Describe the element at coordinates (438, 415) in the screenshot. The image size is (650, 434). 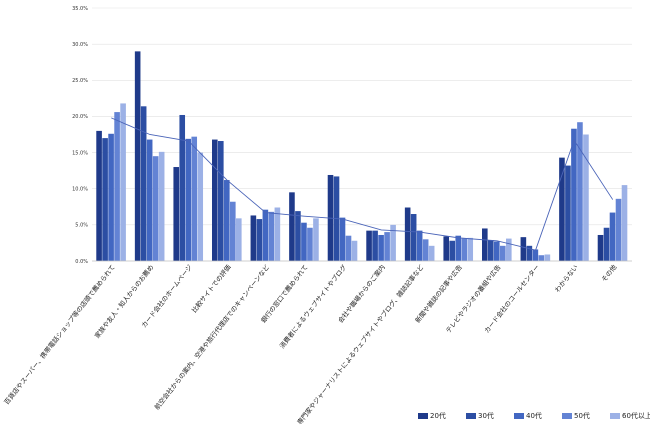
I see `legend-label: 20代` at that location.